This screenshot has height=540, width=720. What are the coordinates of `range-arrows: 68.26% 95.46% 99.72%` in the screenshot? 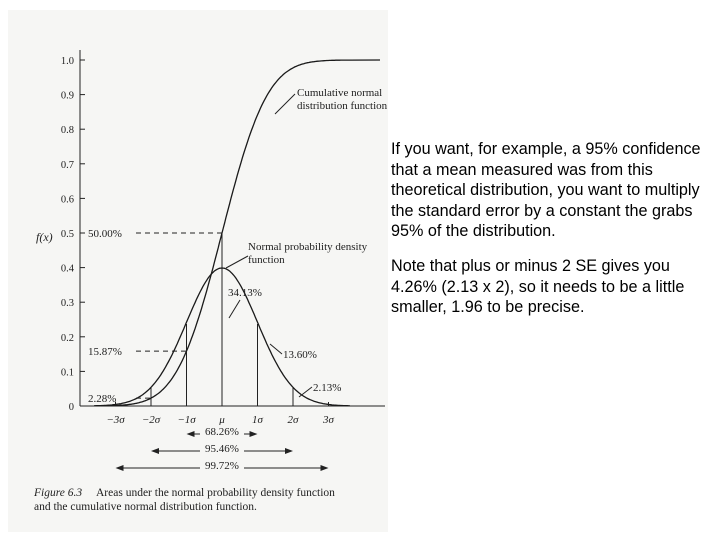 It's located at (222, 448).